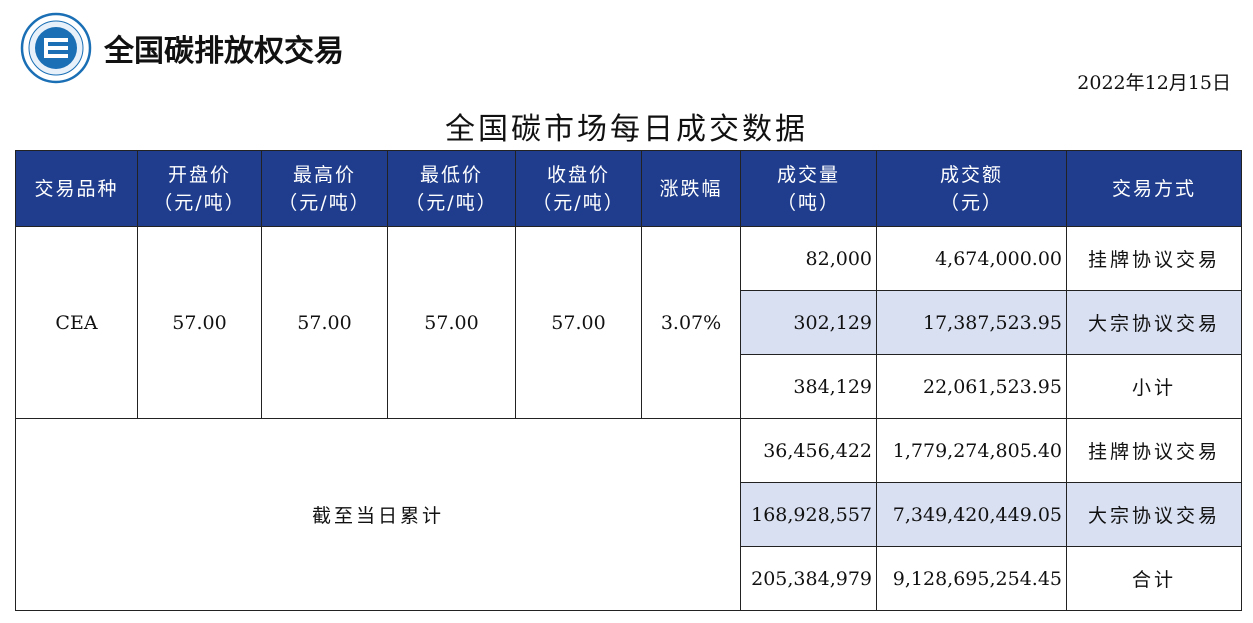  What do you see at coordinates (324, 188) in the screenshot?
I see `column-header-high: 最高价 （元/吨）` at bounding box center [324, 188].